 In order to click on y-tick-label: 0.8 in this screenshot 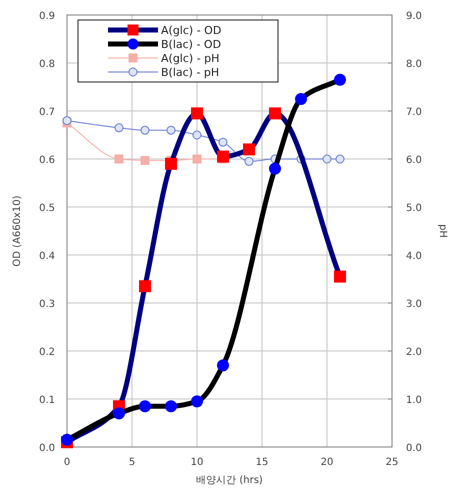, I will do `click(47, 64)`.